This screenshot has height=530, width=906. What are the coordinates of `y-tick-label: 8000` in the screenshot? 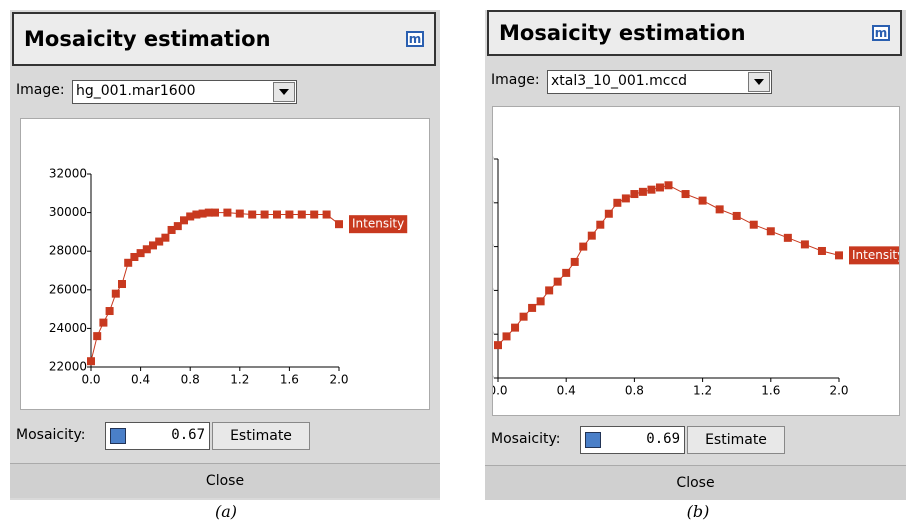 It's located at (493, 246).